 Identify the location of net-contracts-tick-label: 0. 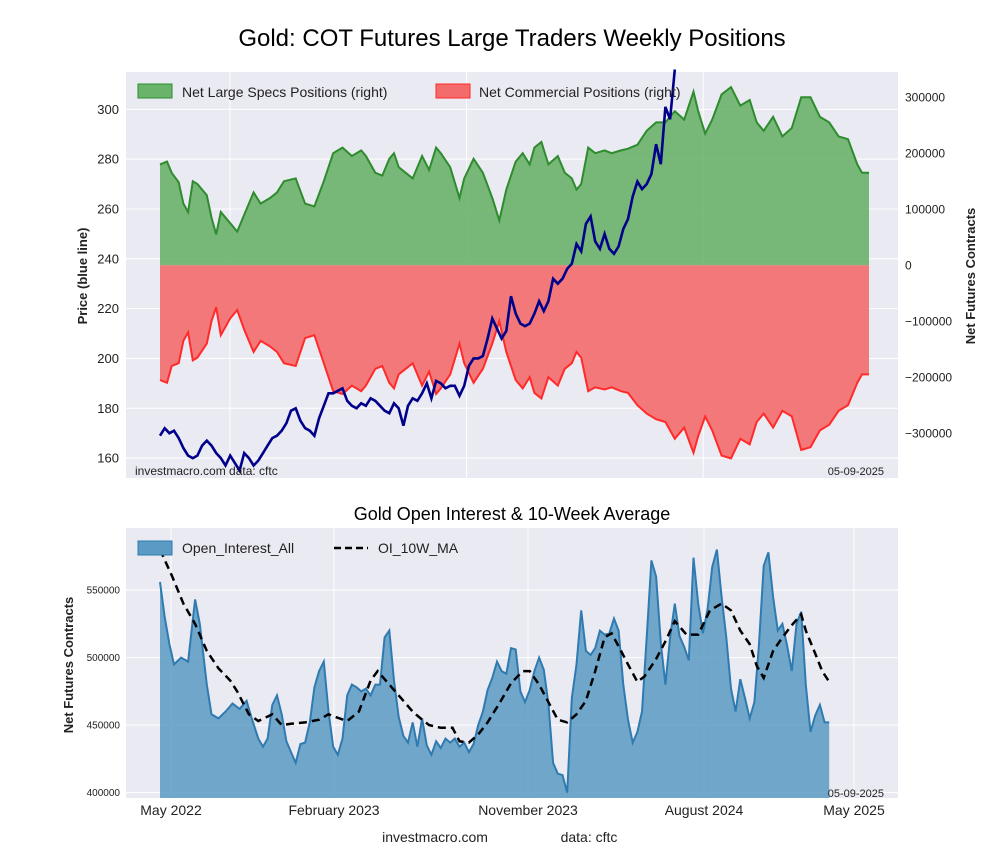
(908, 266).